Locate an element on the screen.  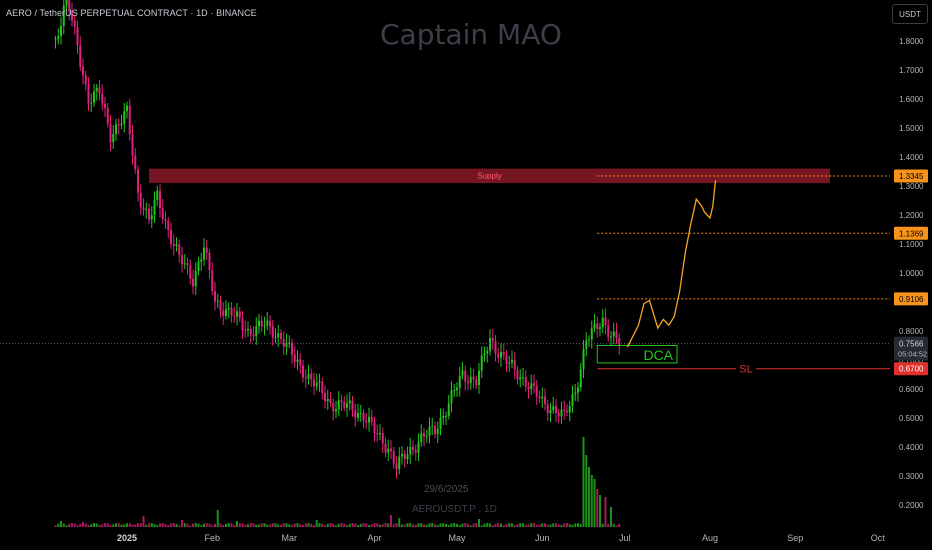
supply-zone is located at coordinates (489, 176).